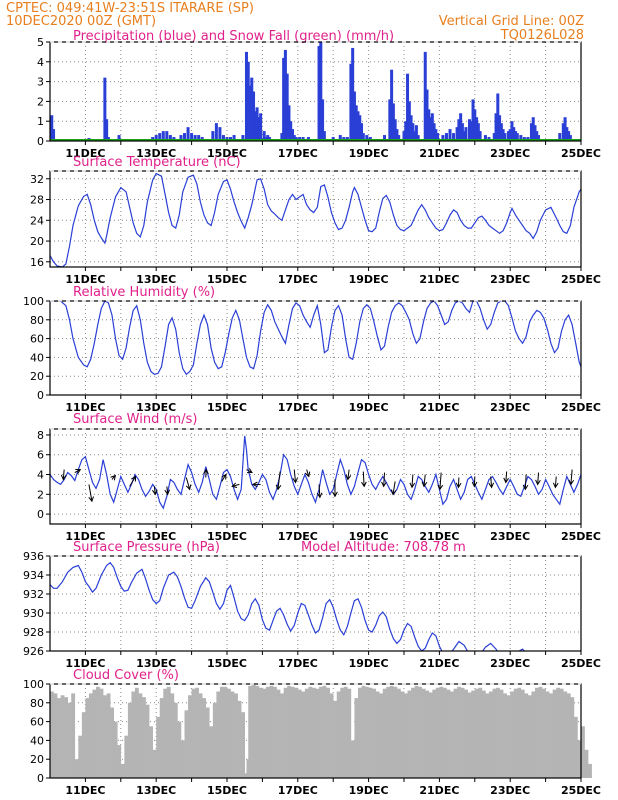 Image resolution: width=618 pixels, height=800 pixels. Describe the element at coordinates (85, 663) in the screenshot. I see `x-tick-label: 11DEC` at that location.